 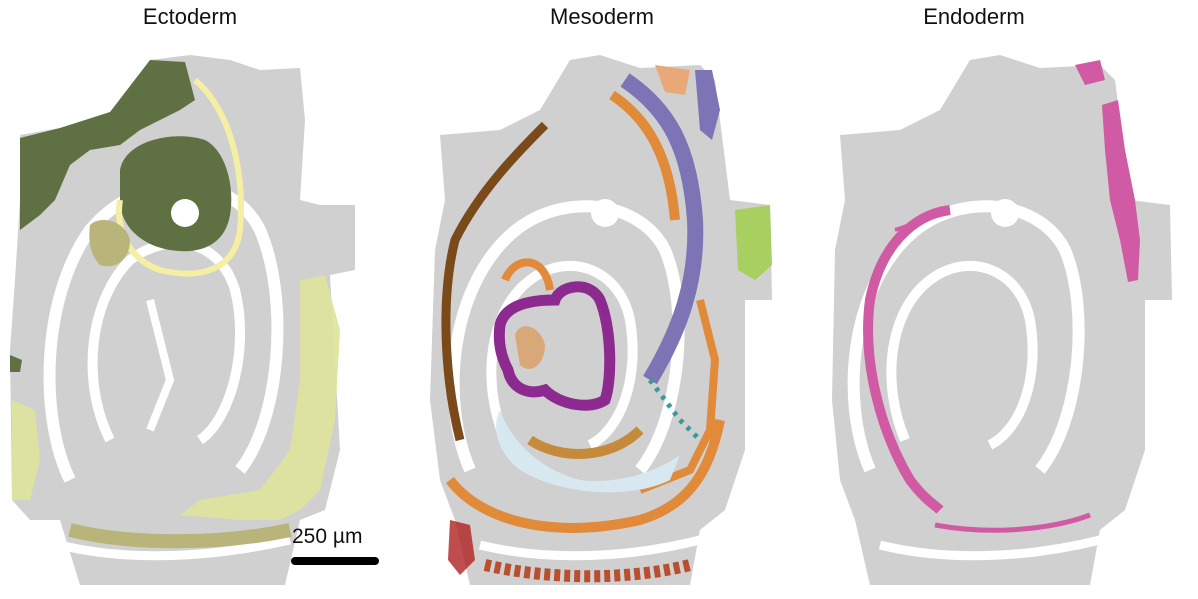 I want to click on mesoderm-purple-loop, so click(x=554, y=346).